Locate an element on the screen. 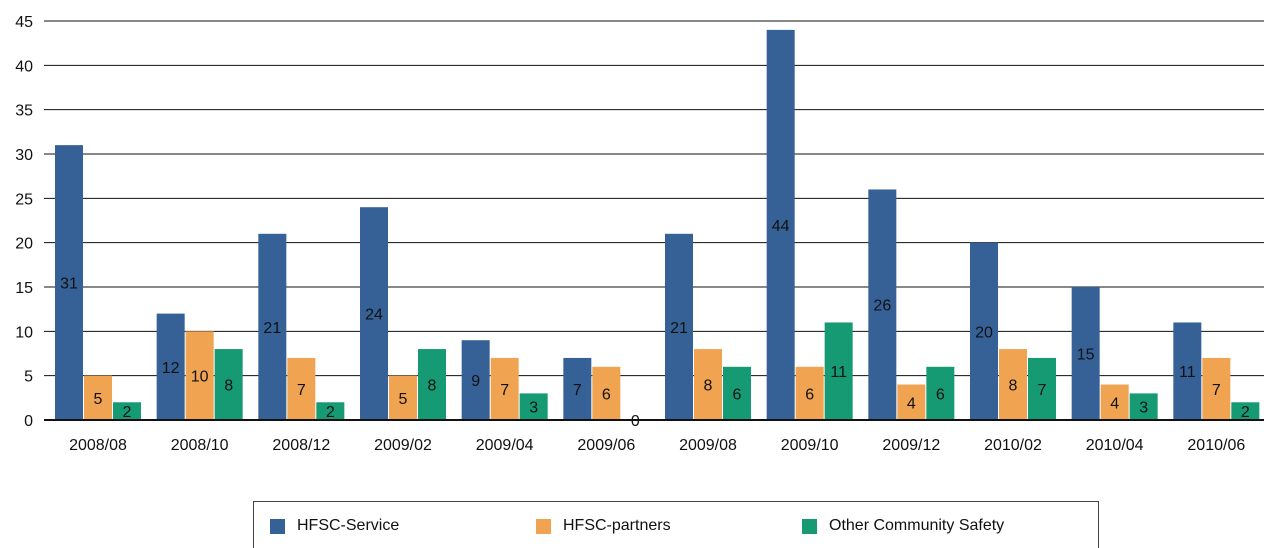 The image size is (1264, 548). data-label: 0 is located at coordinates (635, 421).